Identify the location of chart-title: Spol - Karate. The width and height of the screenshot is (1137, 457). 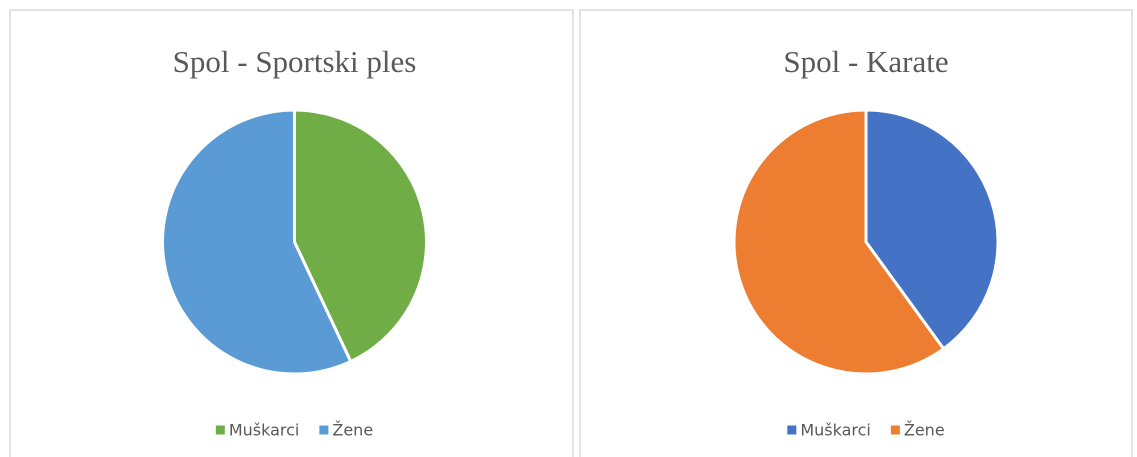
(865, 61).